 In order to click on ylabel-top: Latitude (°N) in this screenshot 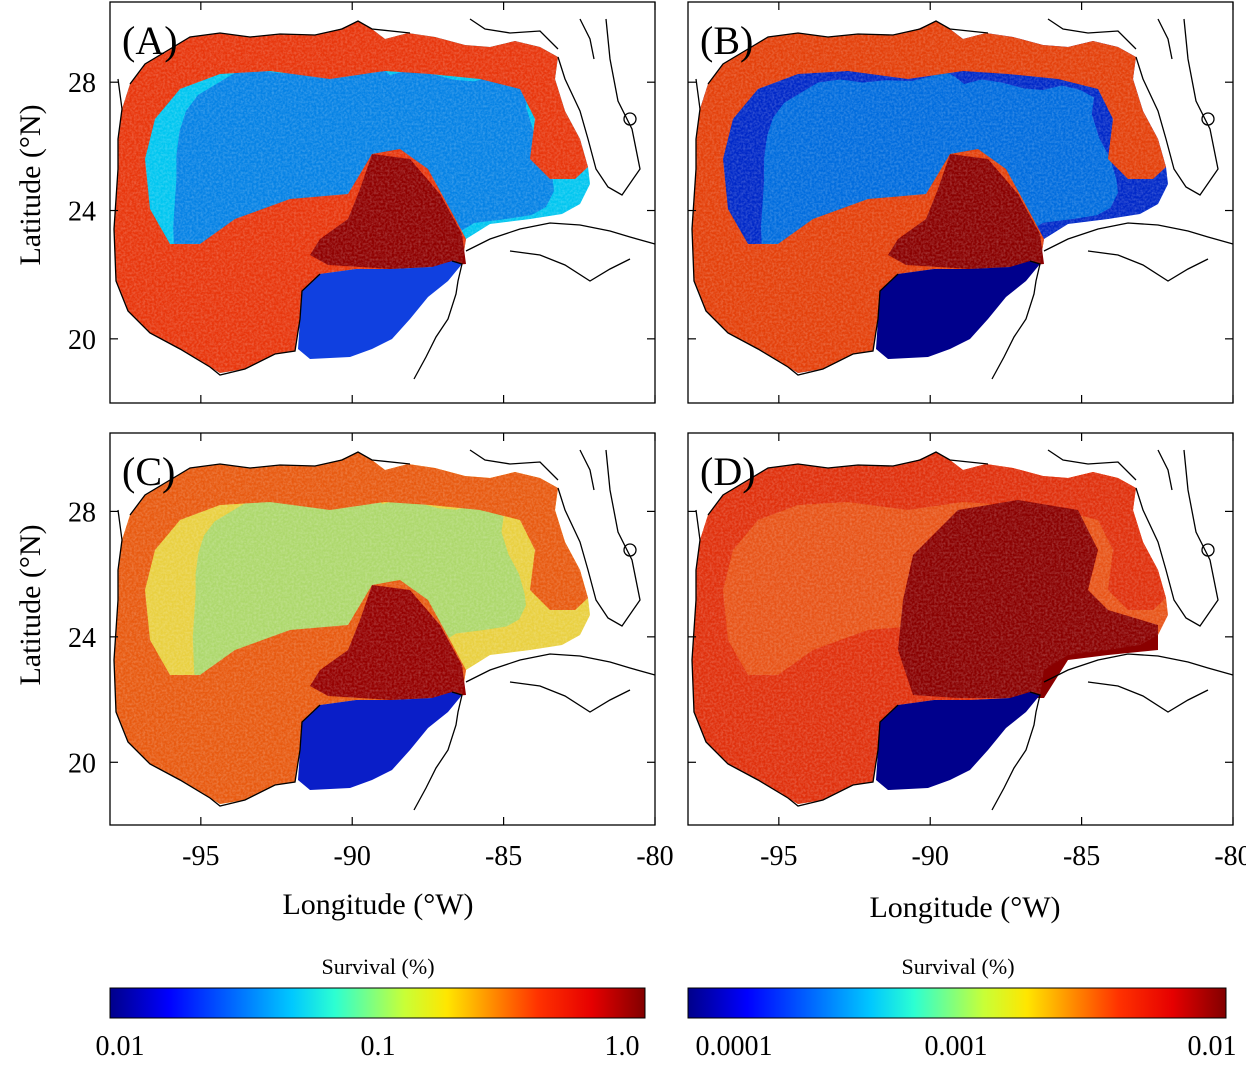, I will do `click(30, 184)`.